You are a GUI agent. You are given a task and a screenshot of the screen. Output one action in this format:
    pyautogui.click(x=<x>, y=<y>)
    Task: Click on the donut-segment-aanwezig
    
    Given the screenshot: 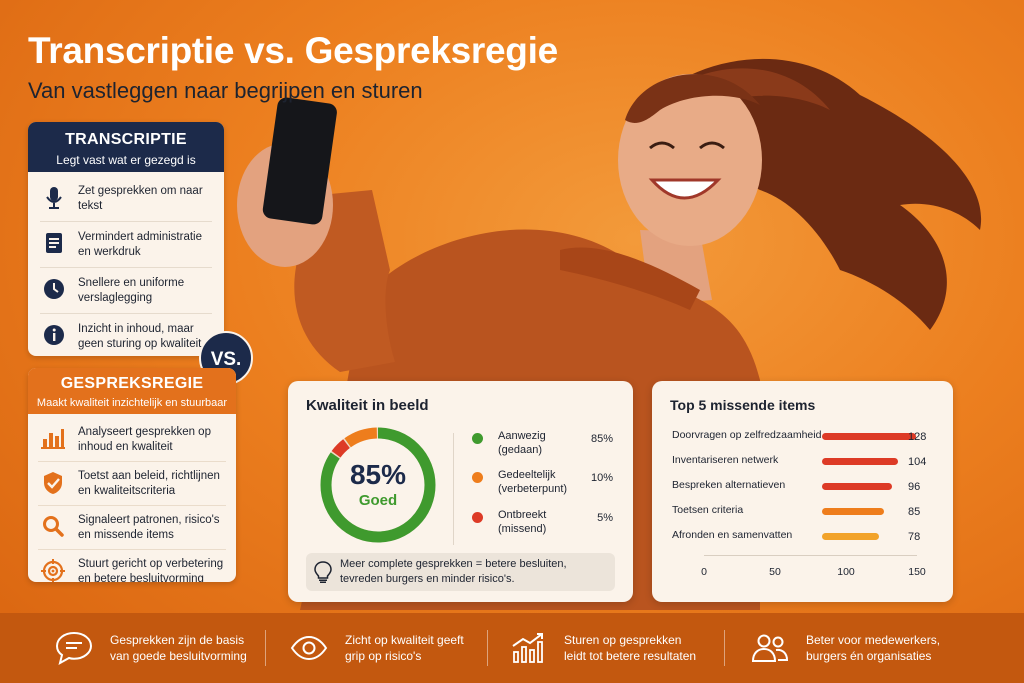 What is the action you would take?
    pyautogui.click(x=378, y=485)
    